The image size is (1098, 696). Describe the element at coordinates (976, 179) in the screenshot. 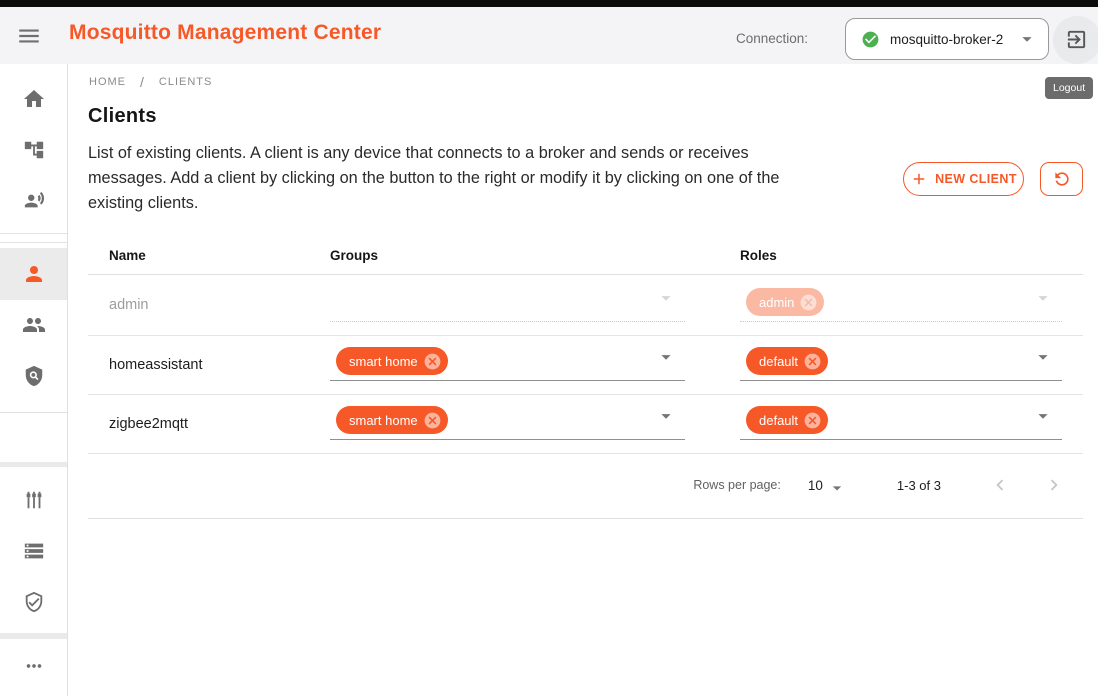

I see `new-client-label: NEW CLIENT` at that location.